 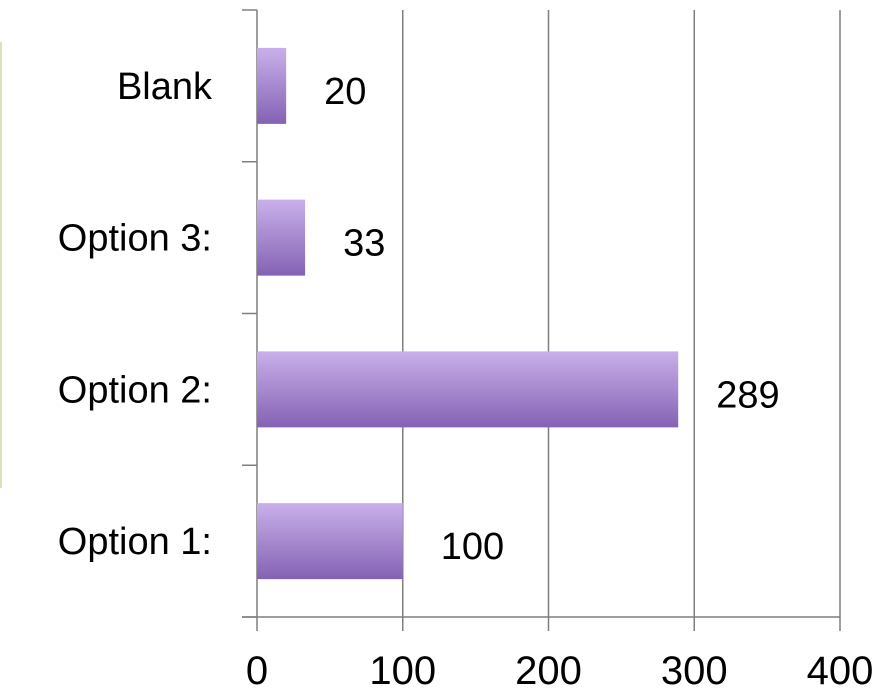 I want to click on x-tick-label: 100, so click(x=402, y=671).